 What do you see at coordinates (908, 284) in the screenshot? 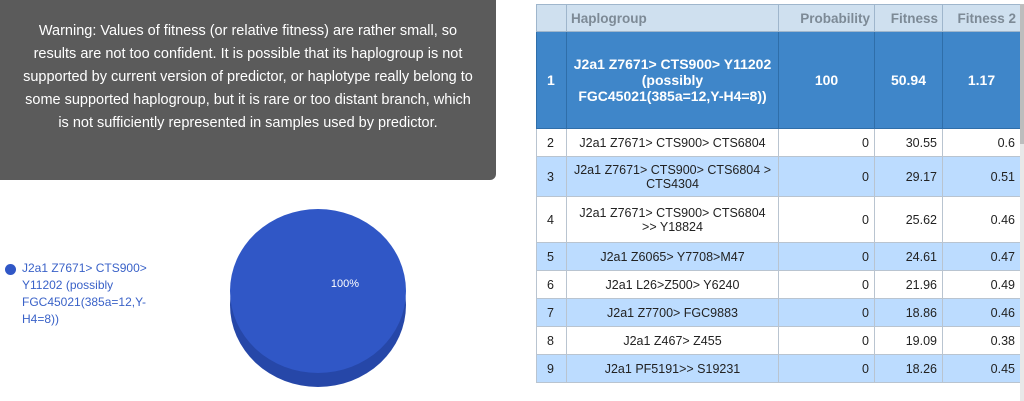
I see `fitness-cell: 21.96` at bounding box center [908, 284].